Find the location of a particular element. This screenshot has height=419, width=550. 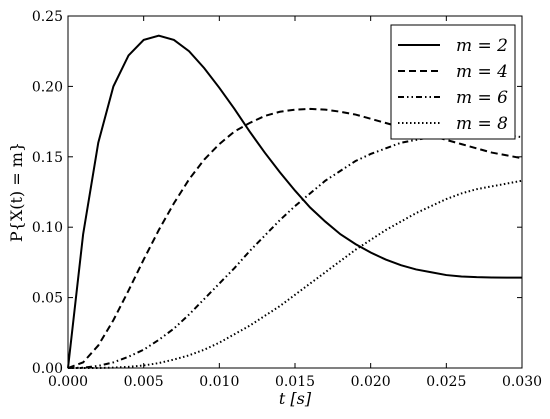

legend-label-1: m = 2 is located at coordinates (482, 46).